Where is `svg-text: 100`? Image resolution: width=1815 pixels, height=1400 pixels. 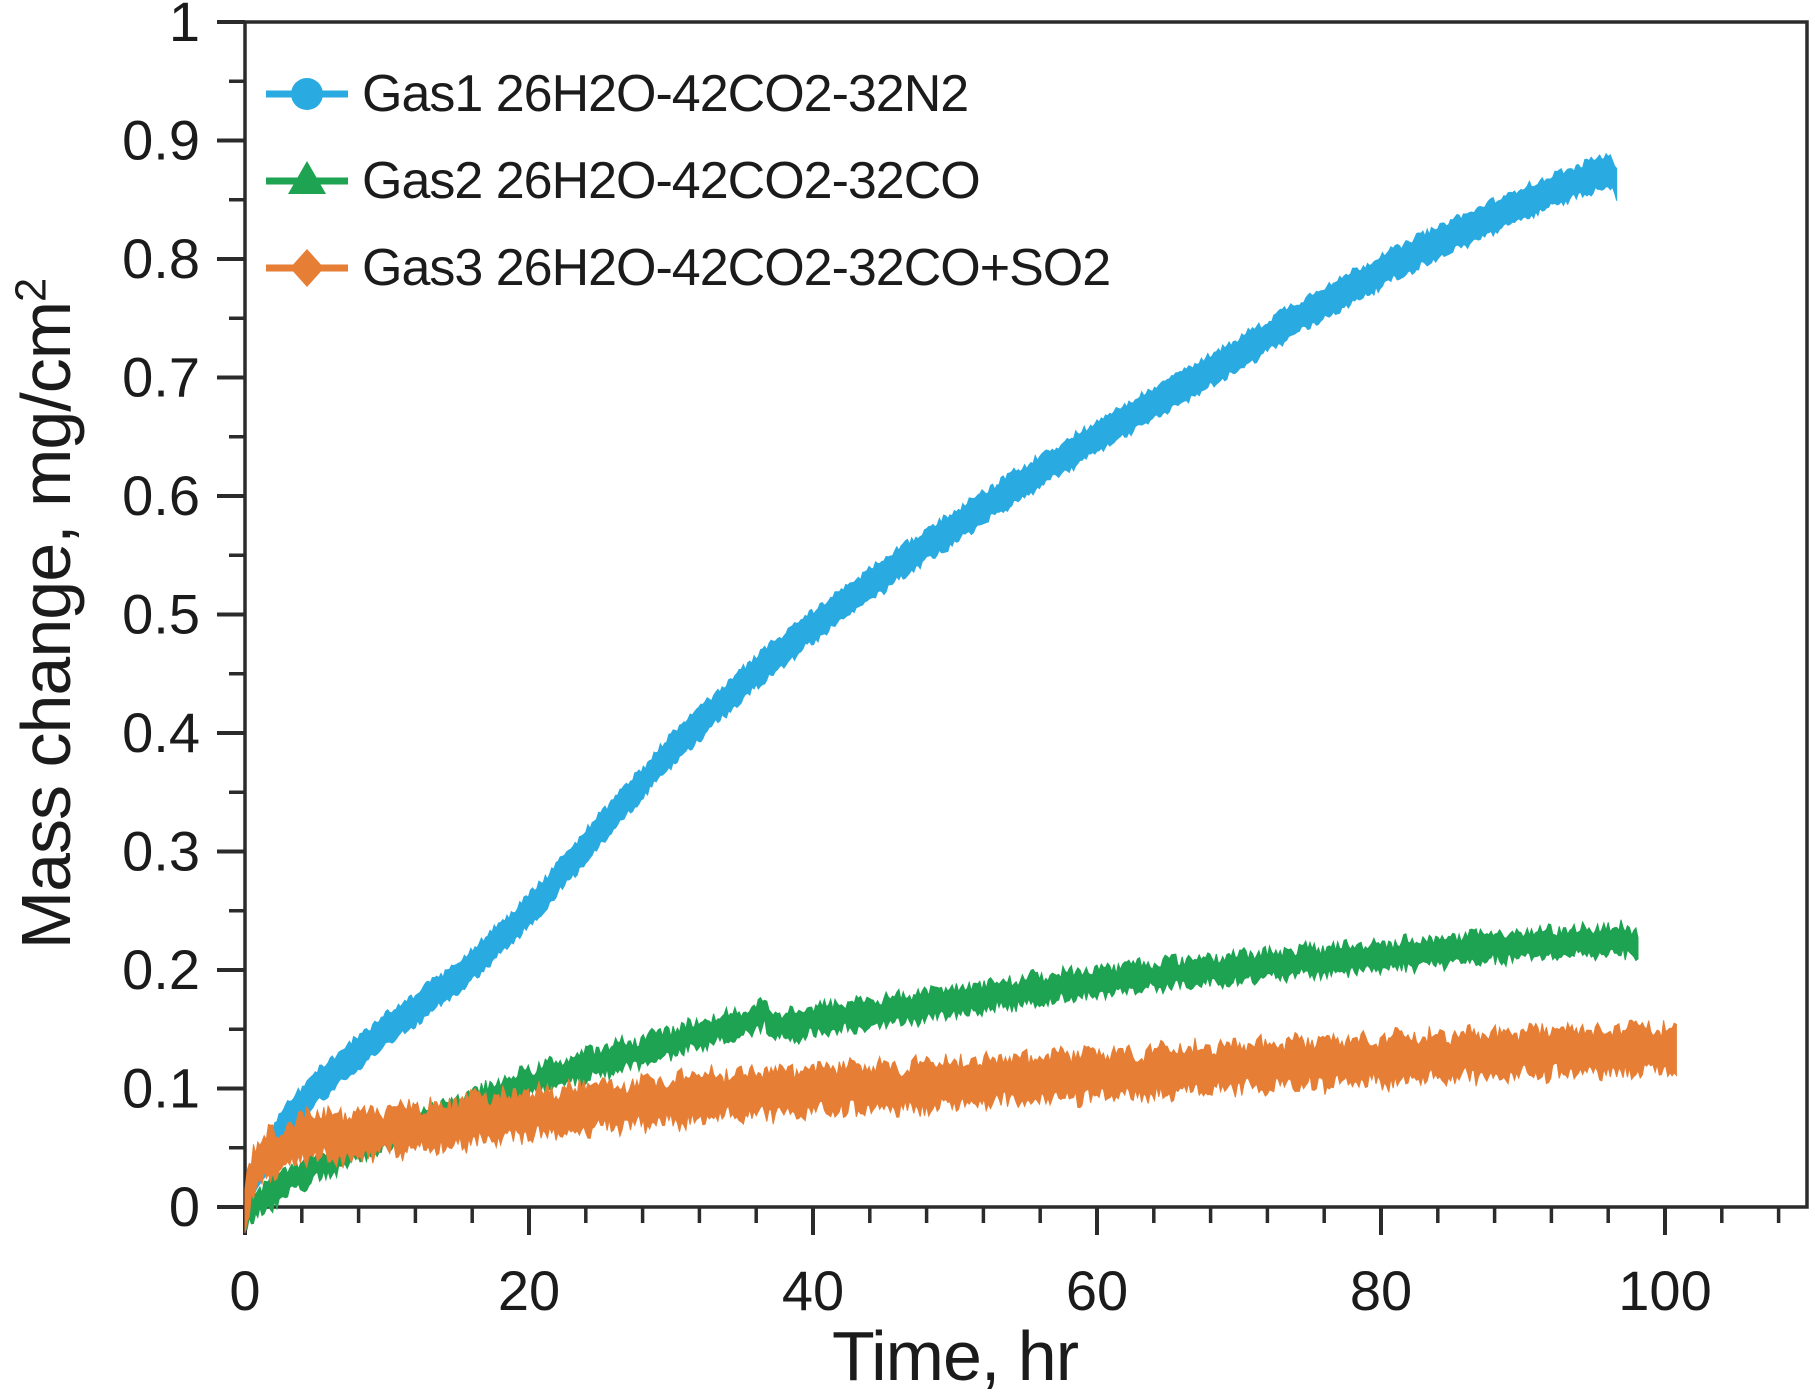 svg-text: 100 is located at coordinates (1664, 1290).